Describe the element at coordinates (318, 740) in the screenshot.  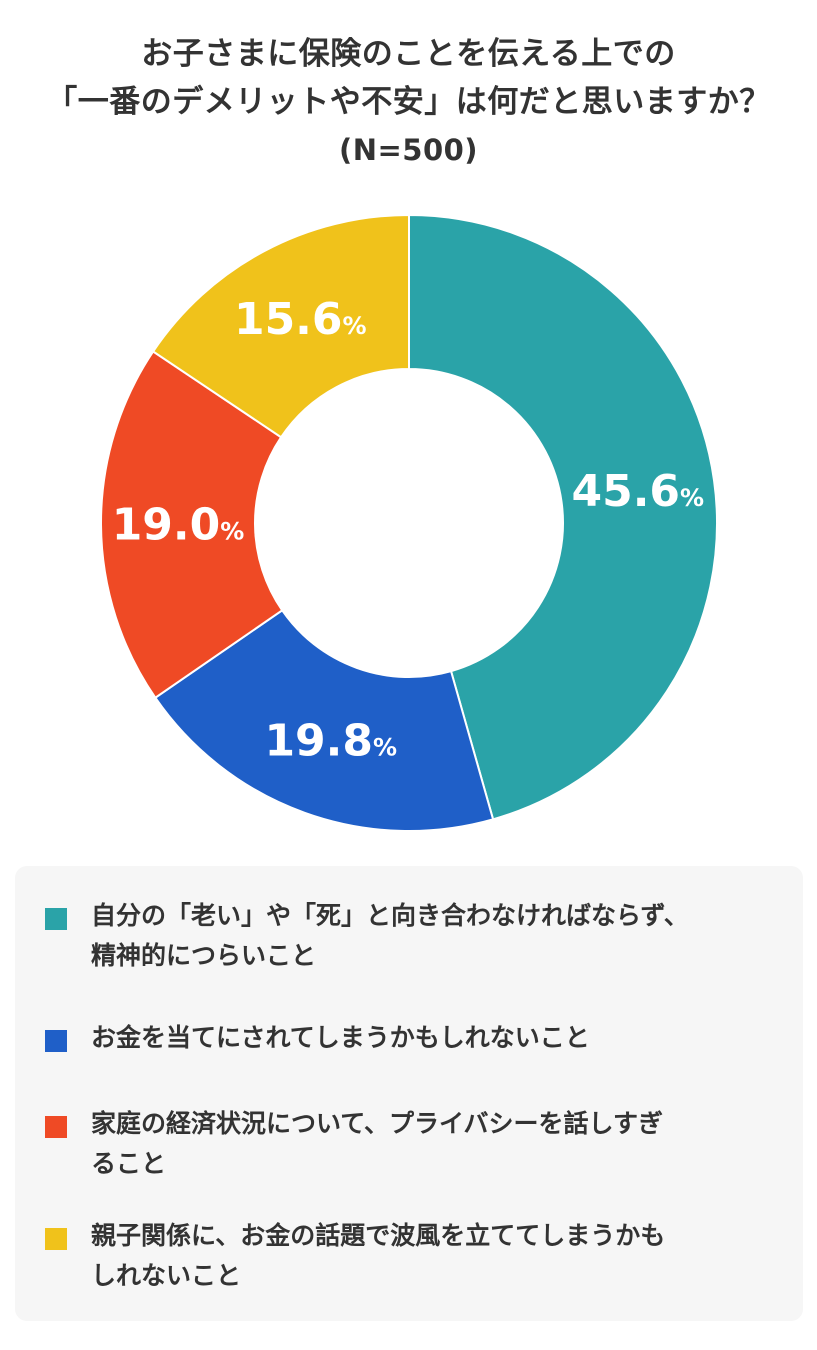
I see `slice-value-2: 19.8` at that location.